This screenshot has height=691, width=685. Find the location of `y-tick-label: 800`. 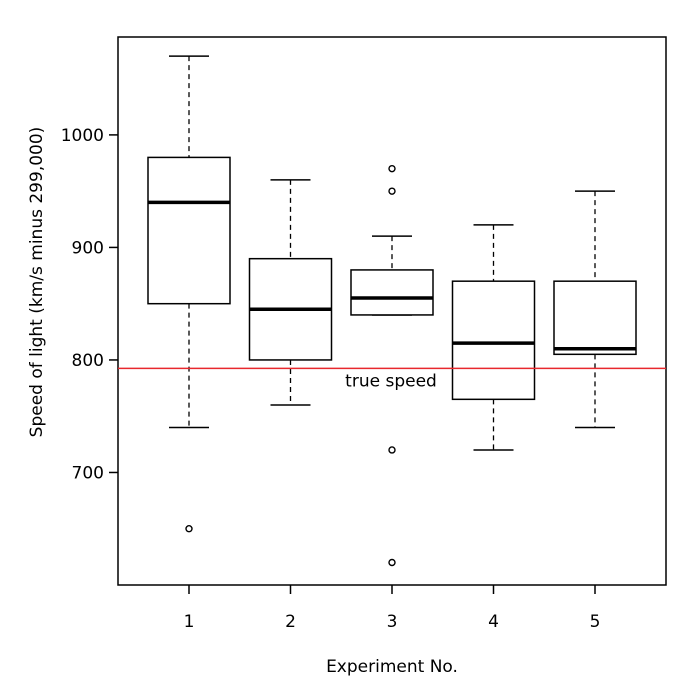

y-tick-label: 800 is located at coordinates (88, 361).